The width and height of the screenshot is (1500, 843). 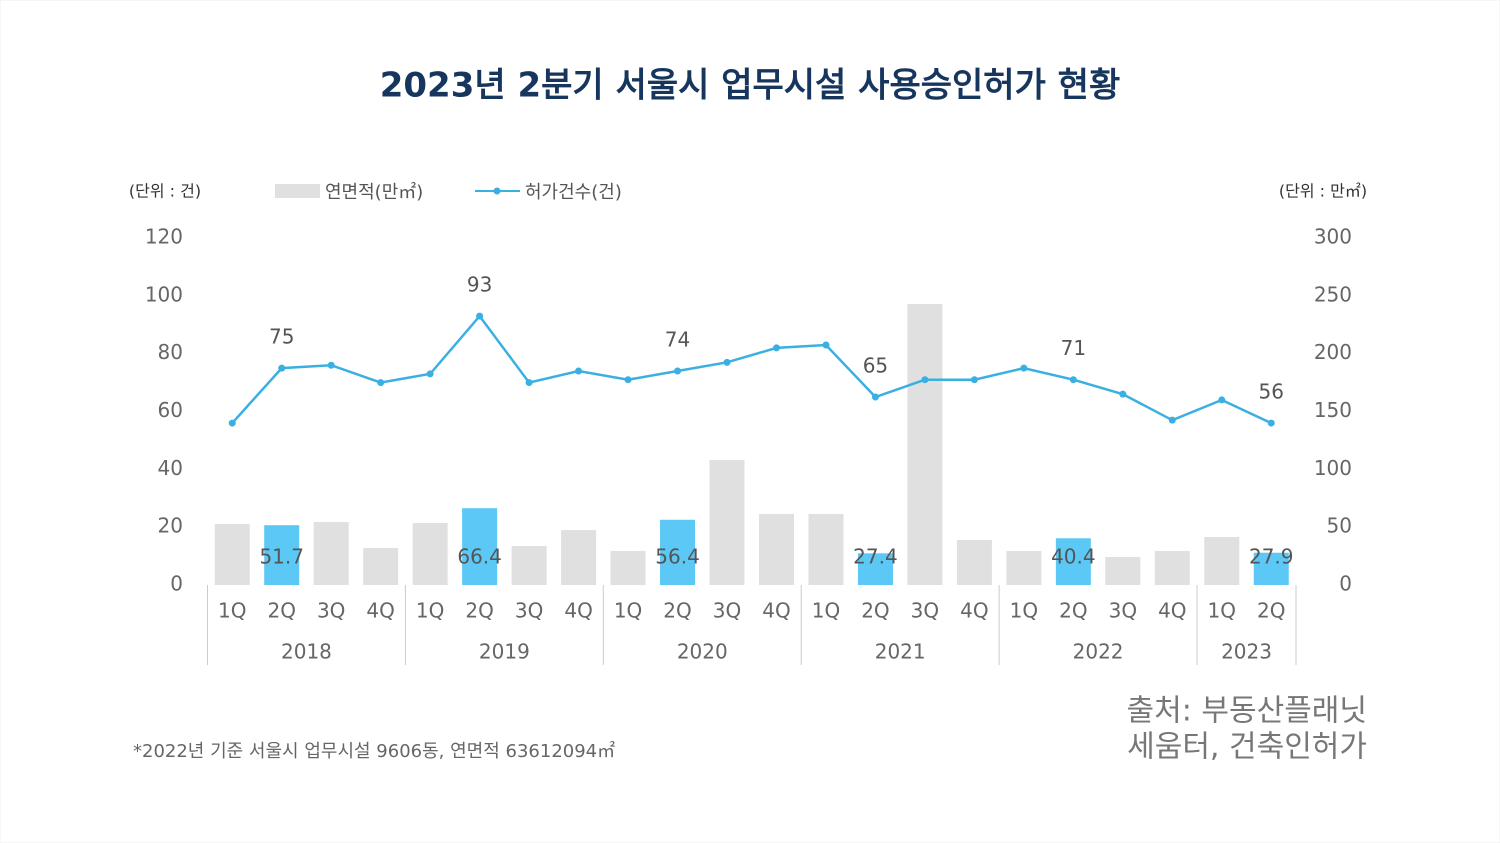 What do you see at coordinates (176, 584) in the screenshot?
I see `y-tick-label: 0` at bounding box center [176, 584].